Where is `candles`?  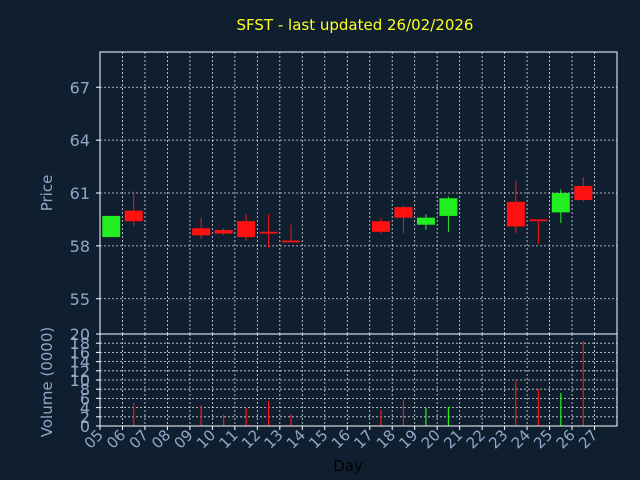 candles is located at coordinates (347, 212).